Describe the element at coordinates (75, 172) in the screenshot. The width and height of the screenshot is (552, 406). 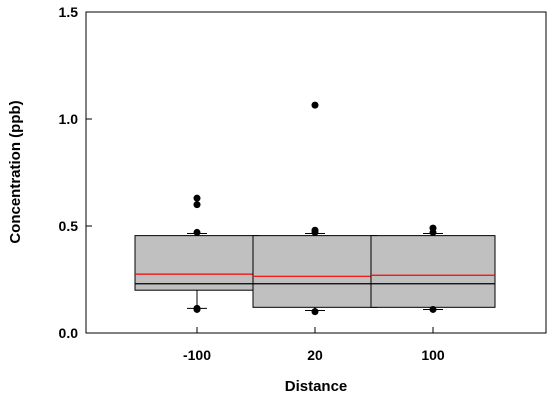
I see `y-axis: 0.0 0.5 1.0 1.5` at that location.